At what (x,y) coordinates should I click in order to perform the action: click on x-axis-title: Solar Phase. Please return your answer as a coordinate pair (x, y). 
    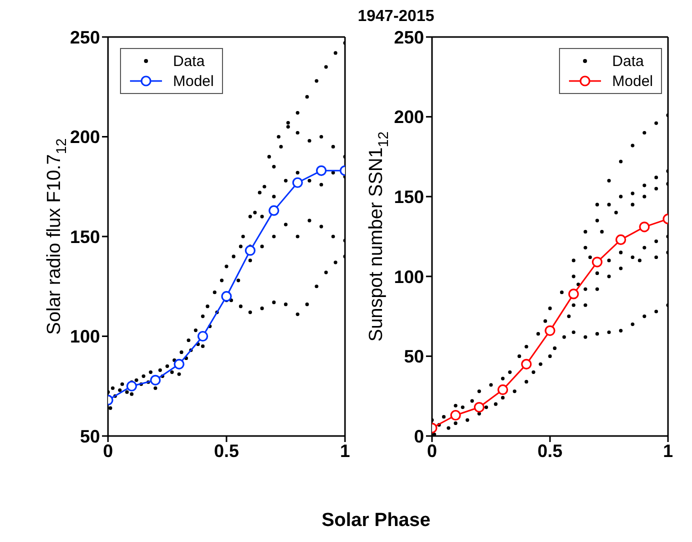
    Looking at the image, I should click on (376, 521).